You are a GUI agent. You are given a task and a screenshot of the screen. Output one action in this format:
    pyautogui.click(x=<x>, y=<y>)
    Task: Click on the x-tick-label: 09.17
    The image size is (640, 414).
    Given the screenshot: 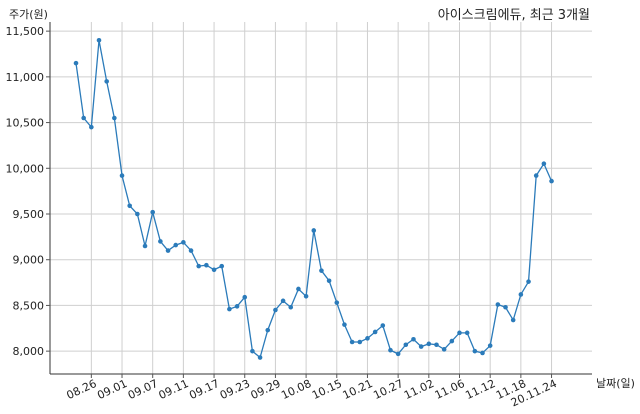 What is the action you would take?
    pyautogui.click(x=204, y=389)
    